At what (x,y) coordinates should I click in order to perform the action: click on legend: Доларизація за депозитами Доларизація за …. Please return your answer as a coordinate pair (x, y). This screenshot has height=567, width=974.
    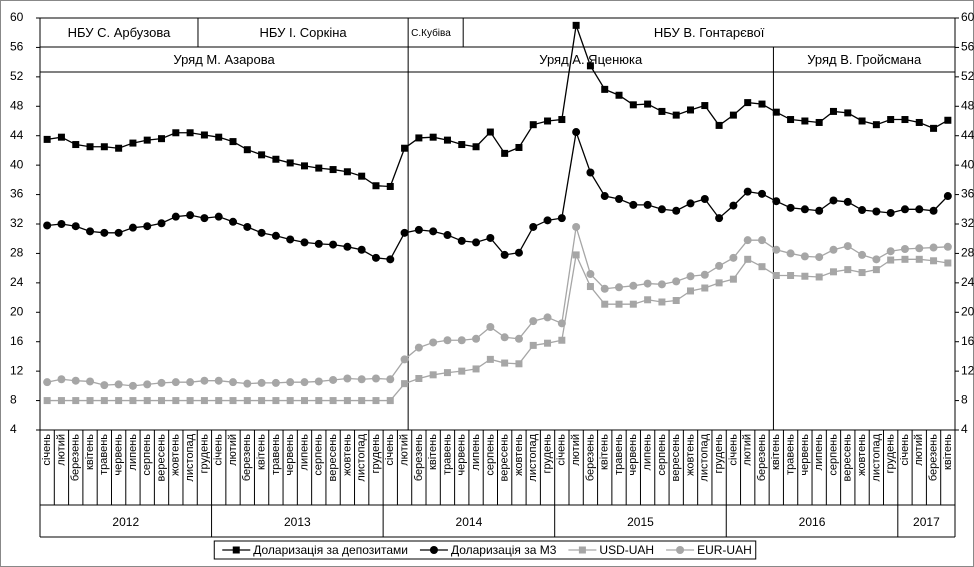
    Looking at the image, I should click on (485, 550).